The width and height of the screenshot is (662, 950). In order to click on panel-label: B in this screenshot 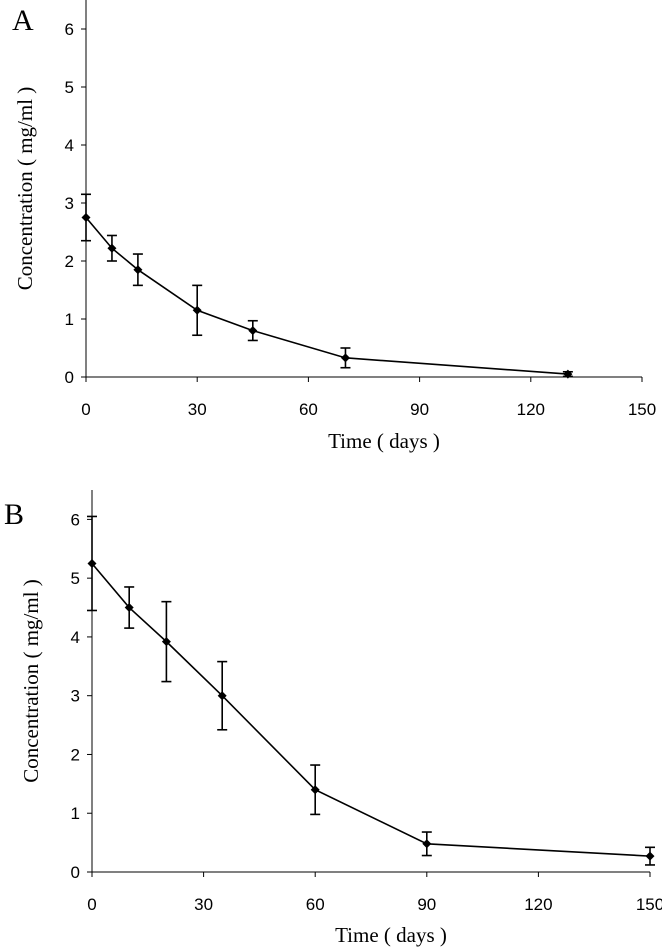, I will do `click(14, 514)`.